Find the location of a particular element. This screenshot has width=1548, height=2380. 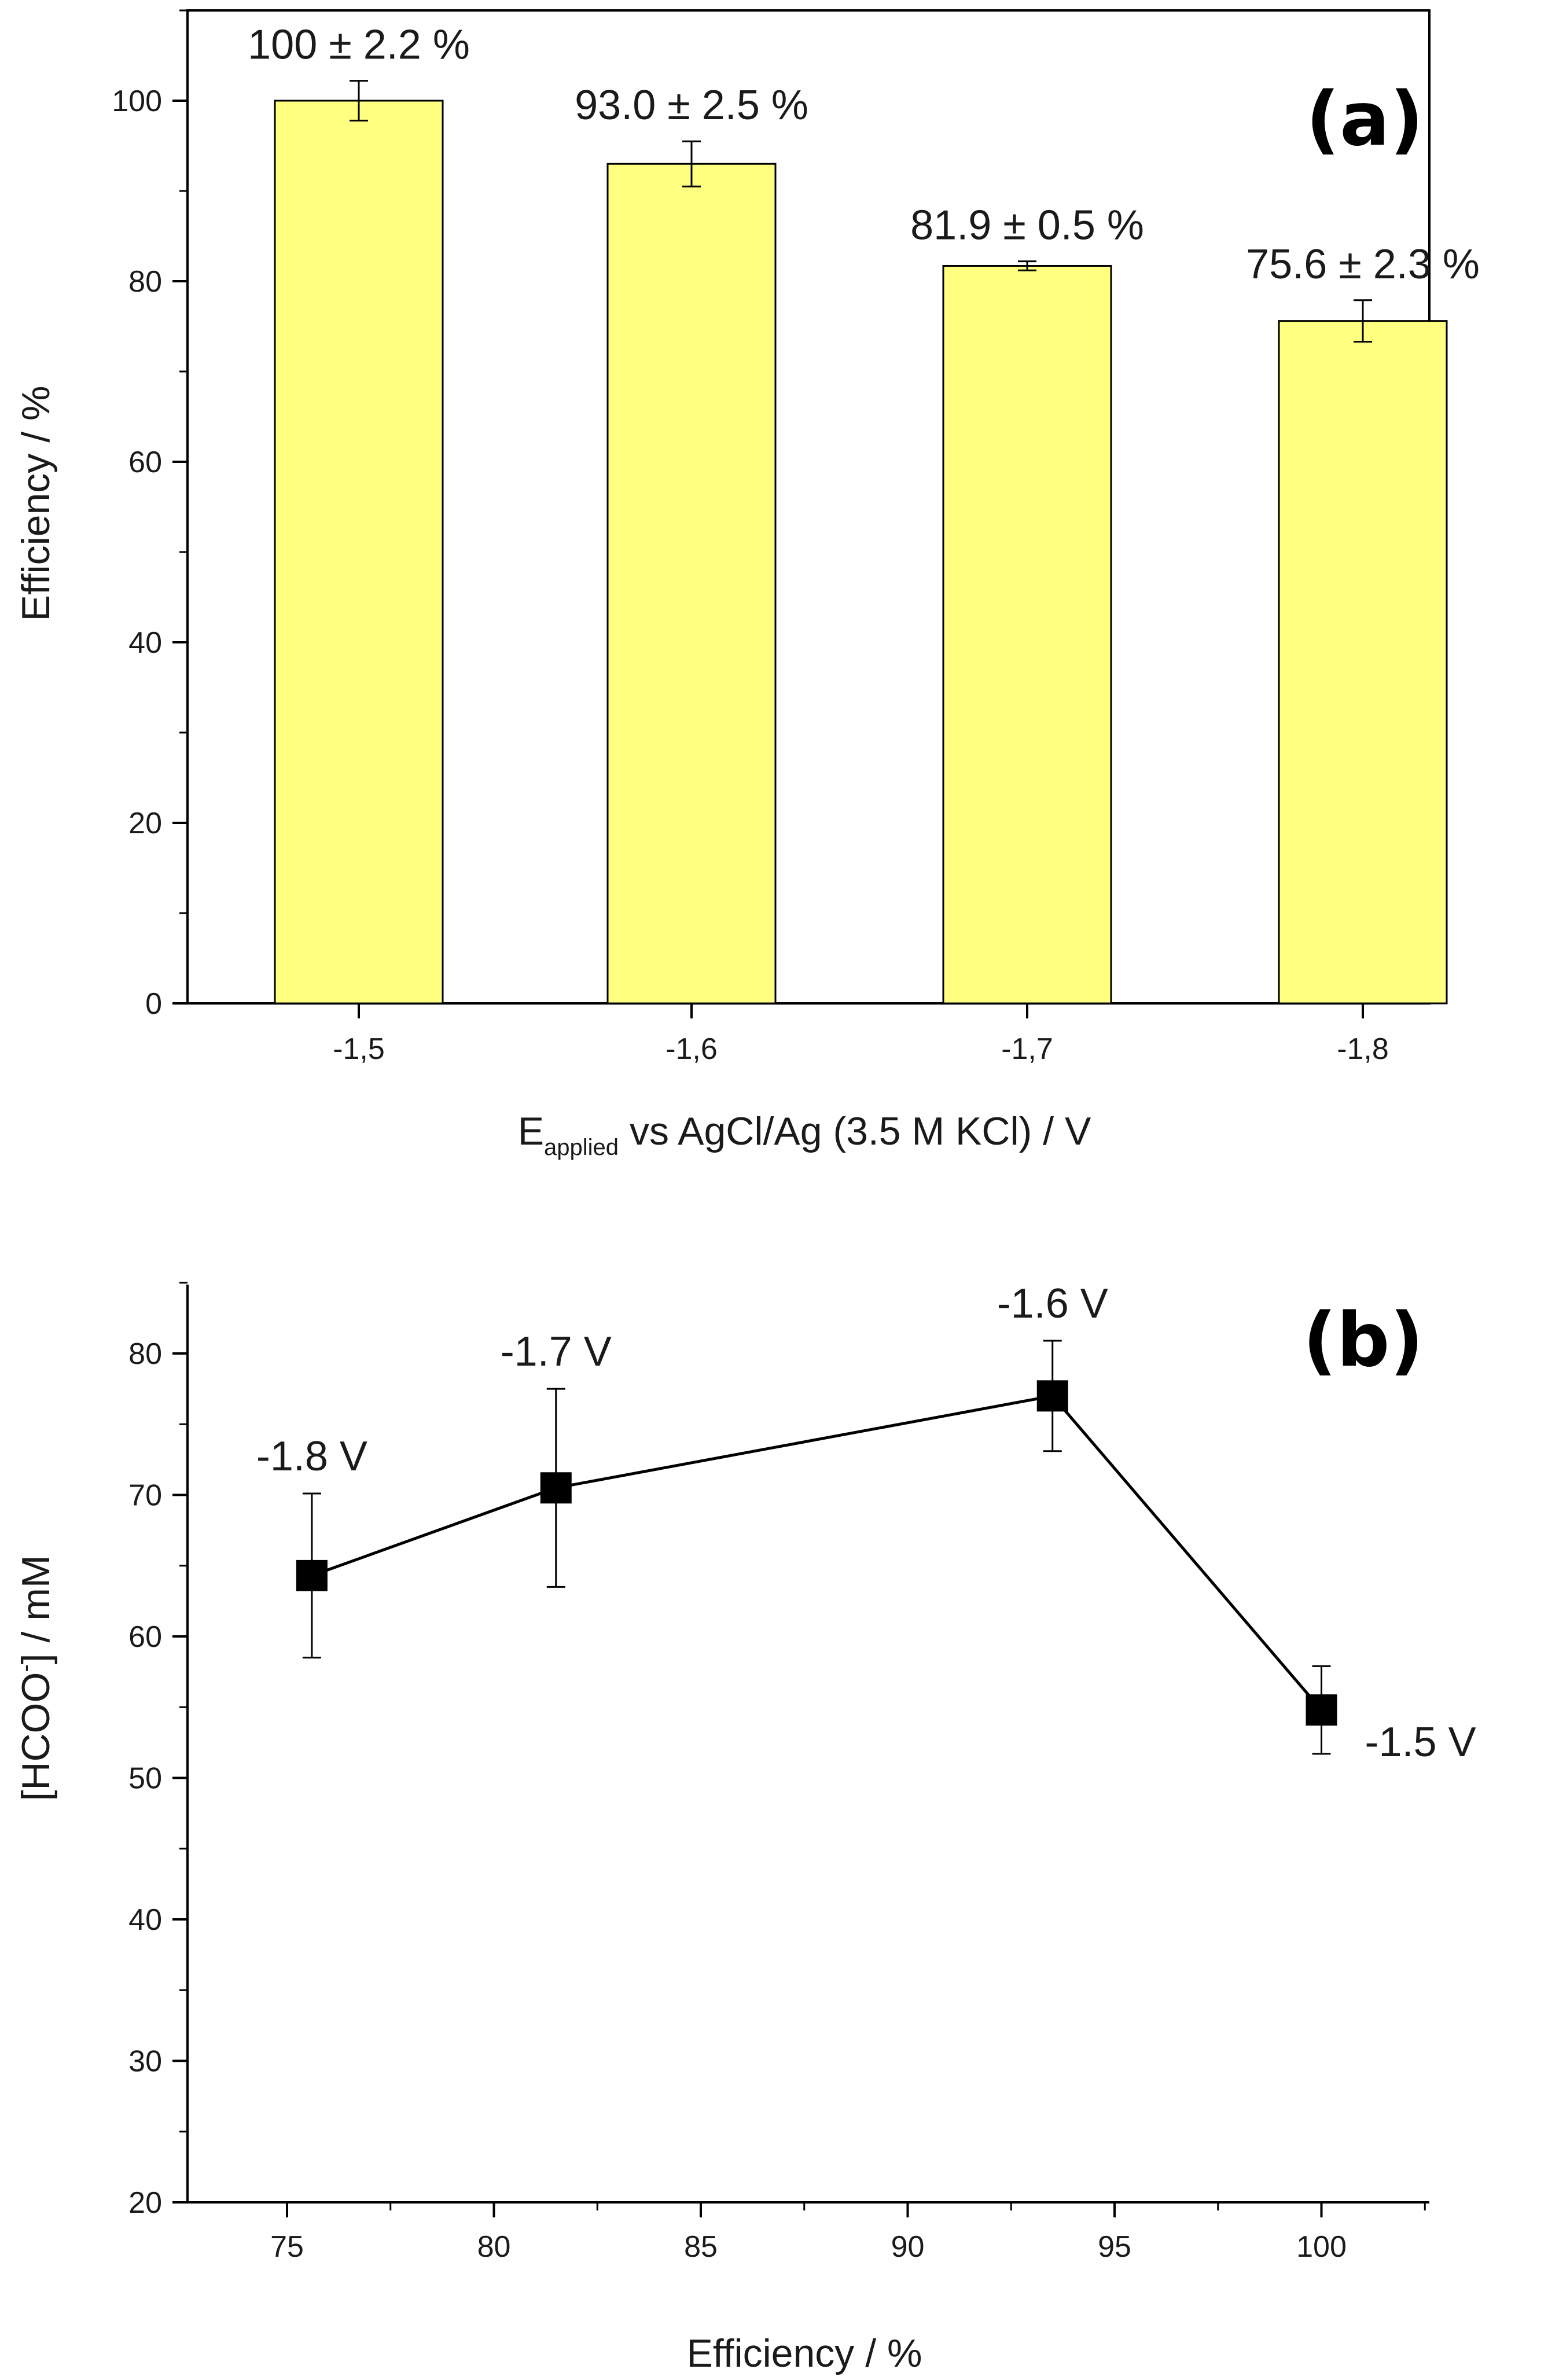

panel-a-value-label: 81.9 ± 0.5 % is located at coordinates (1027, 226).